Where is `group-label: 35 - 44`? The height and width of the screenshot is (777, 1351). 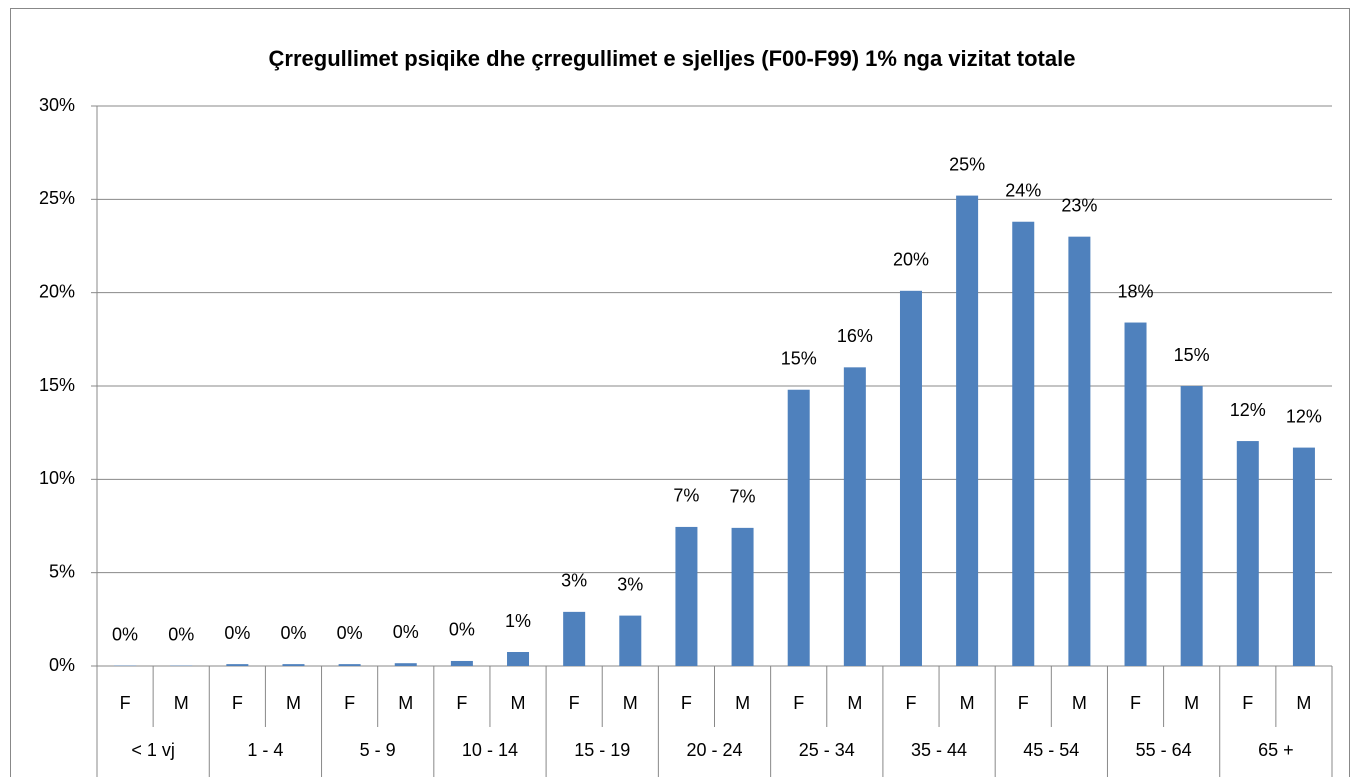 group-label: 35 - 44 is located at coordinates (939, 750).